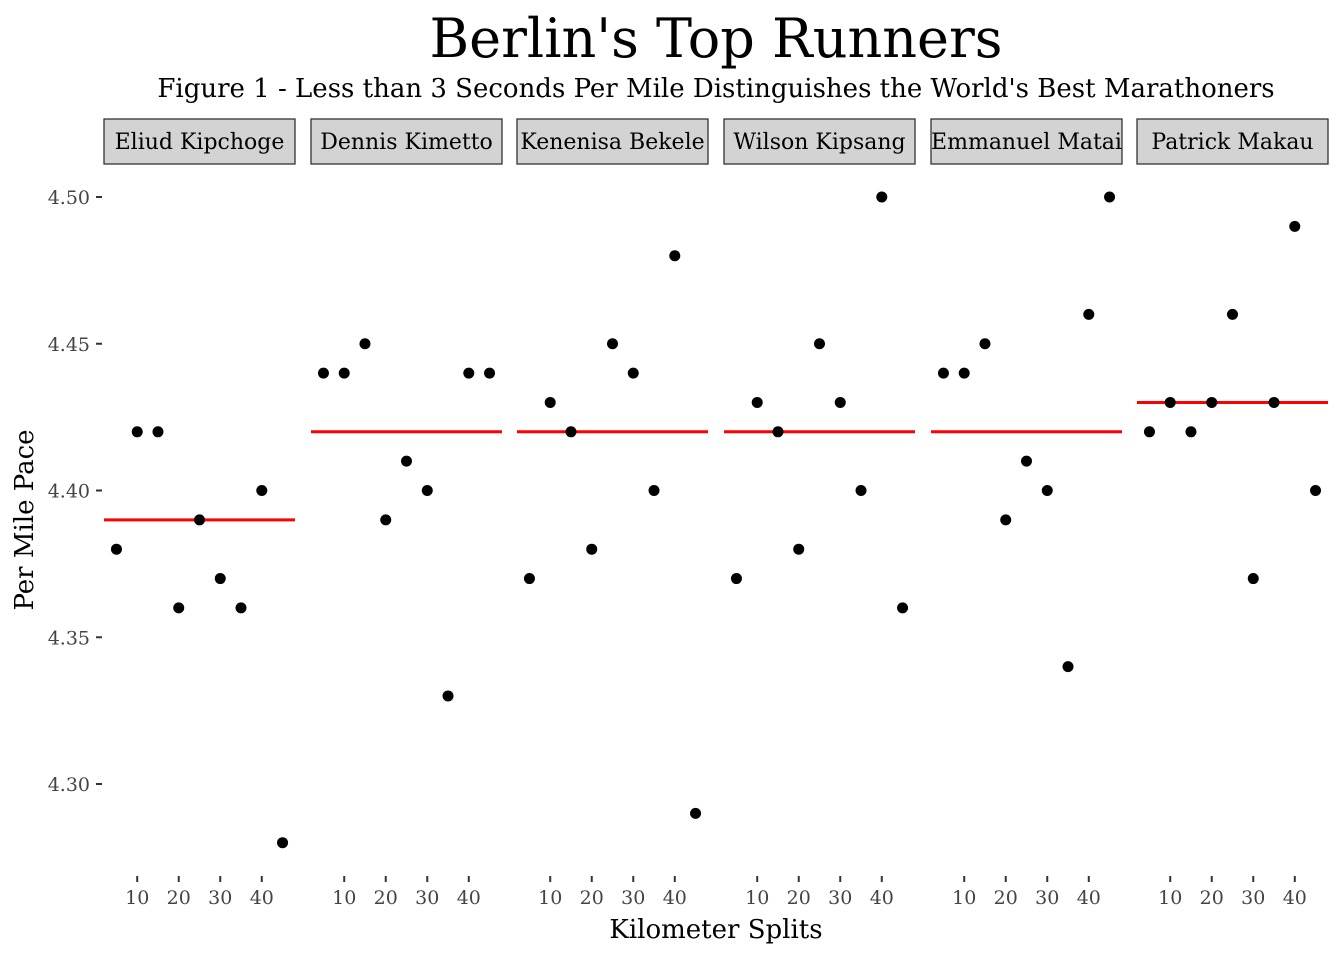 The image size is (1344, 960). Describe the element at coordinates (715, 38) in the screenshot. I see `chart-title: Berlin's Top Runners` at that location.